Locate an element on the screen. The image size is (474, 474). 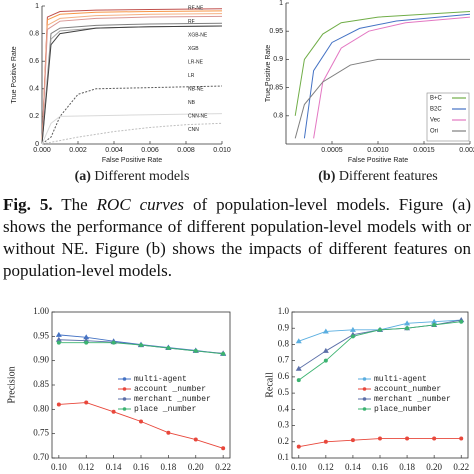
y-tick-label: 0.3 is located at coordinates (284, 425).